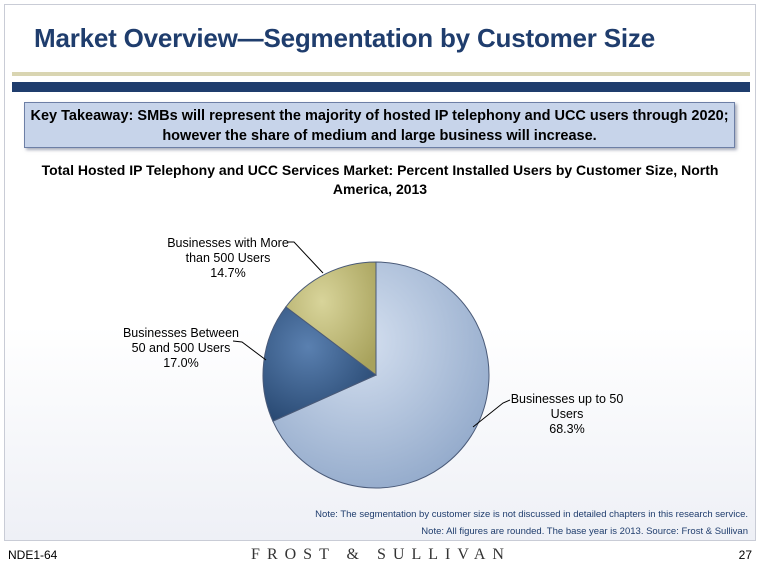  What do you see at coordinates (381, 554) in the screenshot?
I see `footer-brand-logo: FROST & SULLIVAN` at bounding box center [381, 554].